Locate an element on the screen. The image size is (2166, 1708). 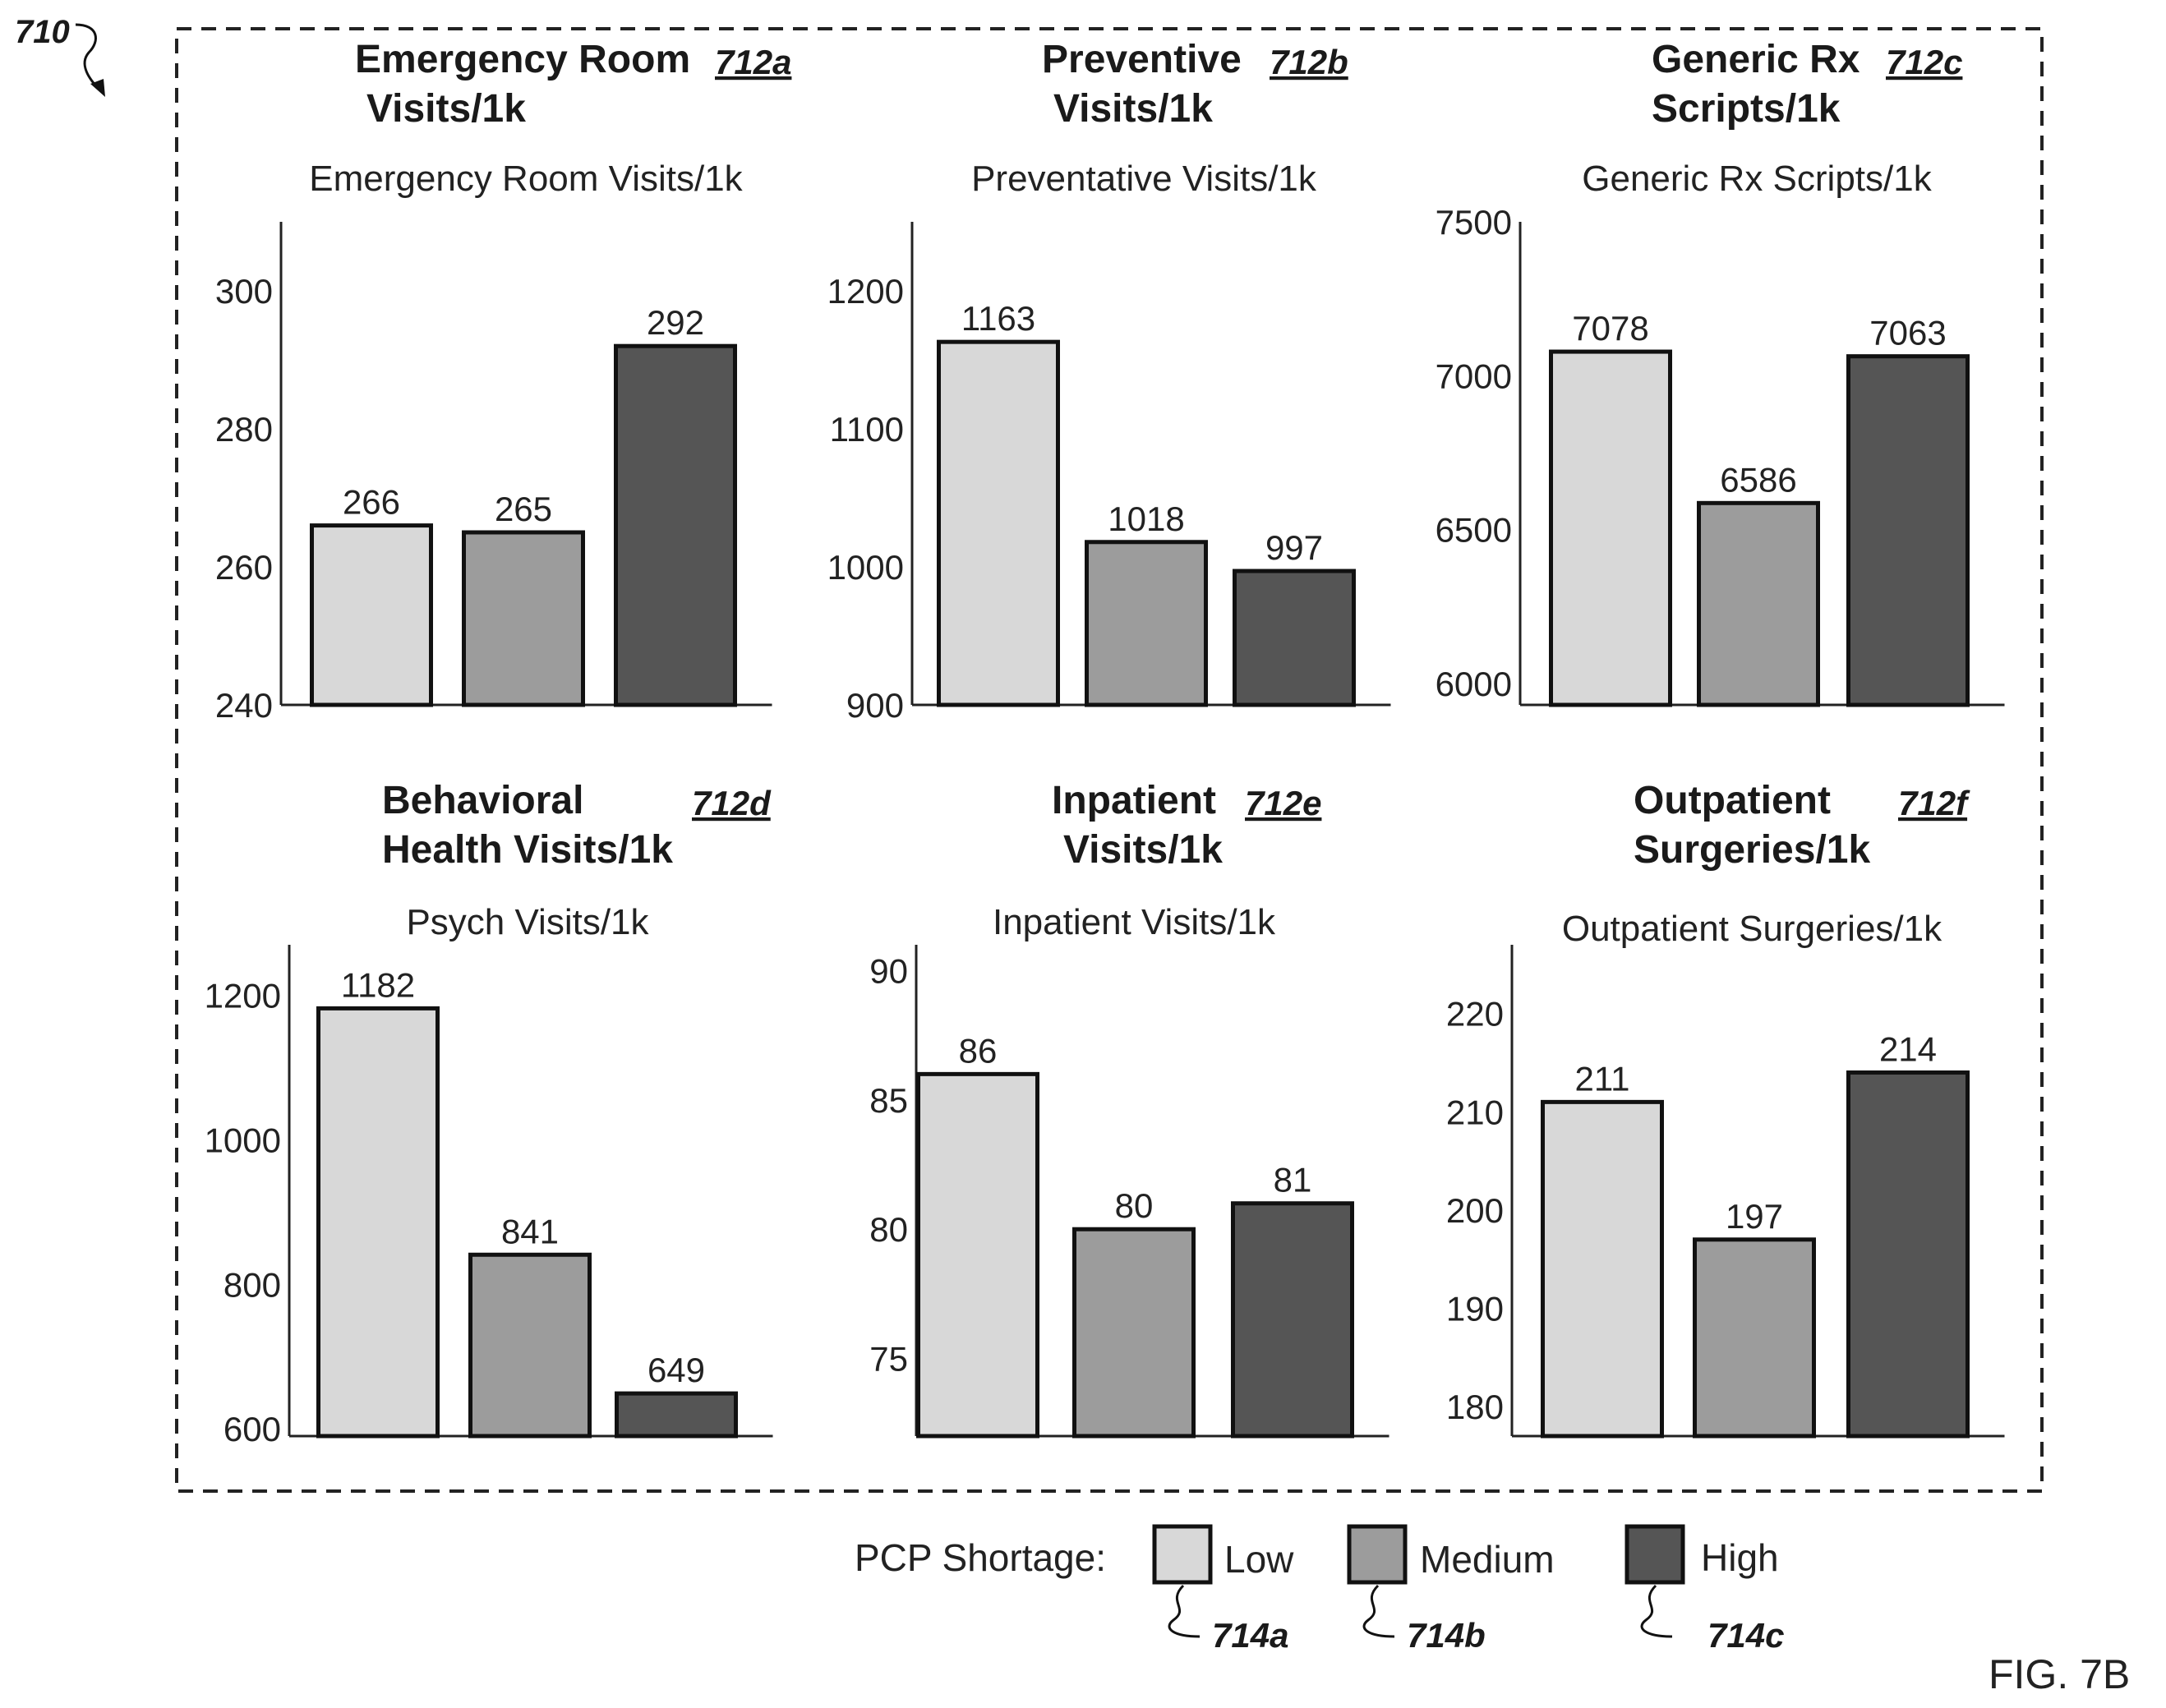
panel-ref-number: 712b is located at coordinates (1309, 62).